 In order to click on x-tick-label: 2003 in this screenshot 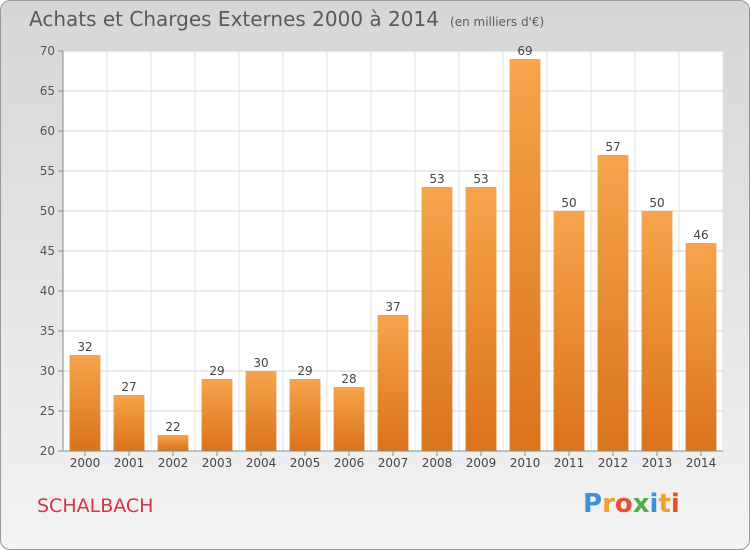, I will do `click(217, 463)`.